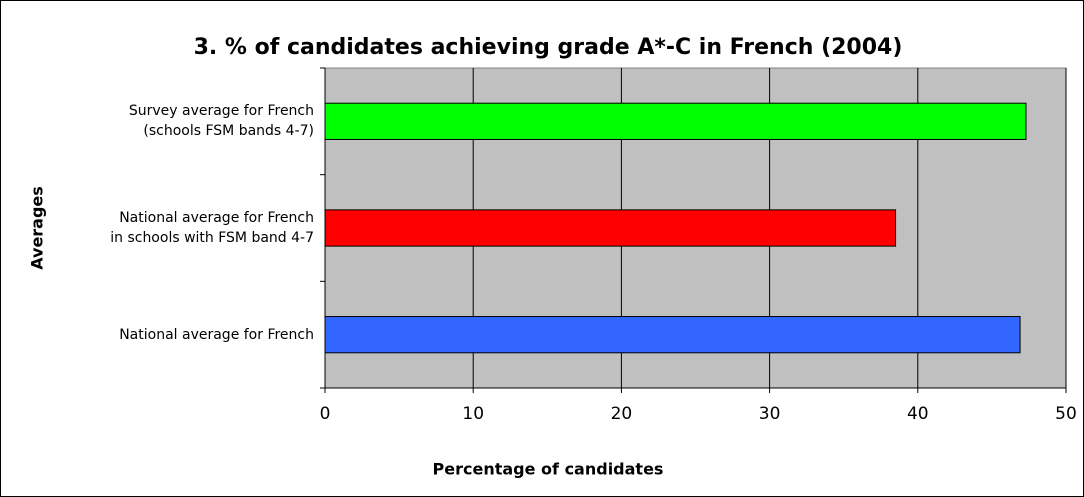 The width and height of the screenshot is (1084, 497). I want to click on x-tick-label: 20, so click(622, 414).